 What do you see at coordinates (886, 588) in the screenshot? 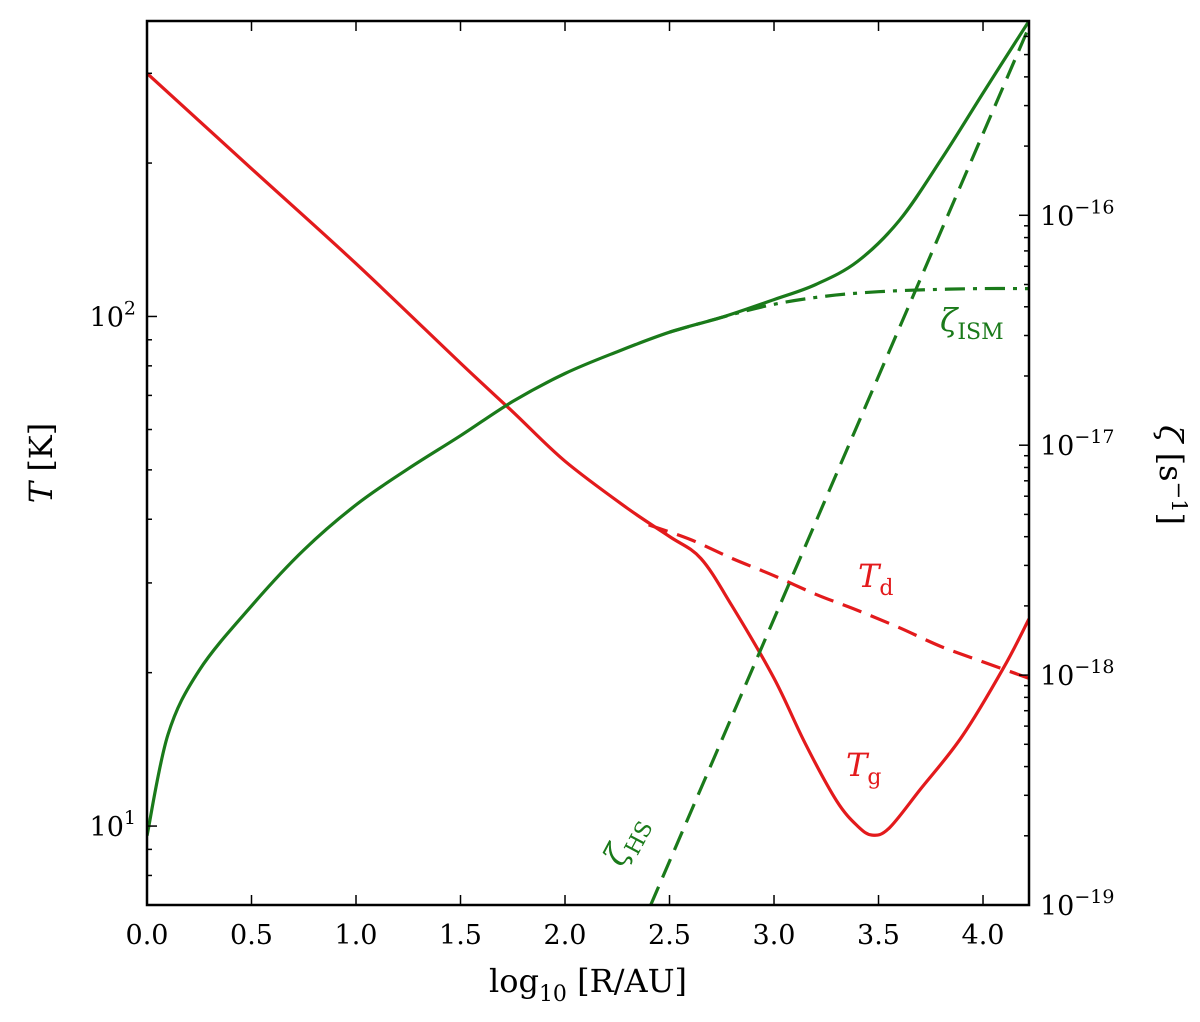
I see `annotation-t-d-sub: d` at bounding box center [886, 588].